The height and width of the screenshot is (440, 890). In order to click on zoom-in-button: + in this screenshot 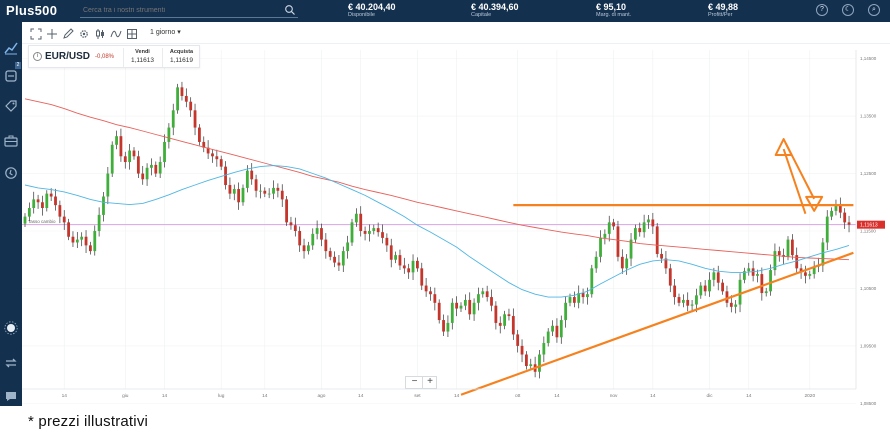, I will do `click(429, 382)`.